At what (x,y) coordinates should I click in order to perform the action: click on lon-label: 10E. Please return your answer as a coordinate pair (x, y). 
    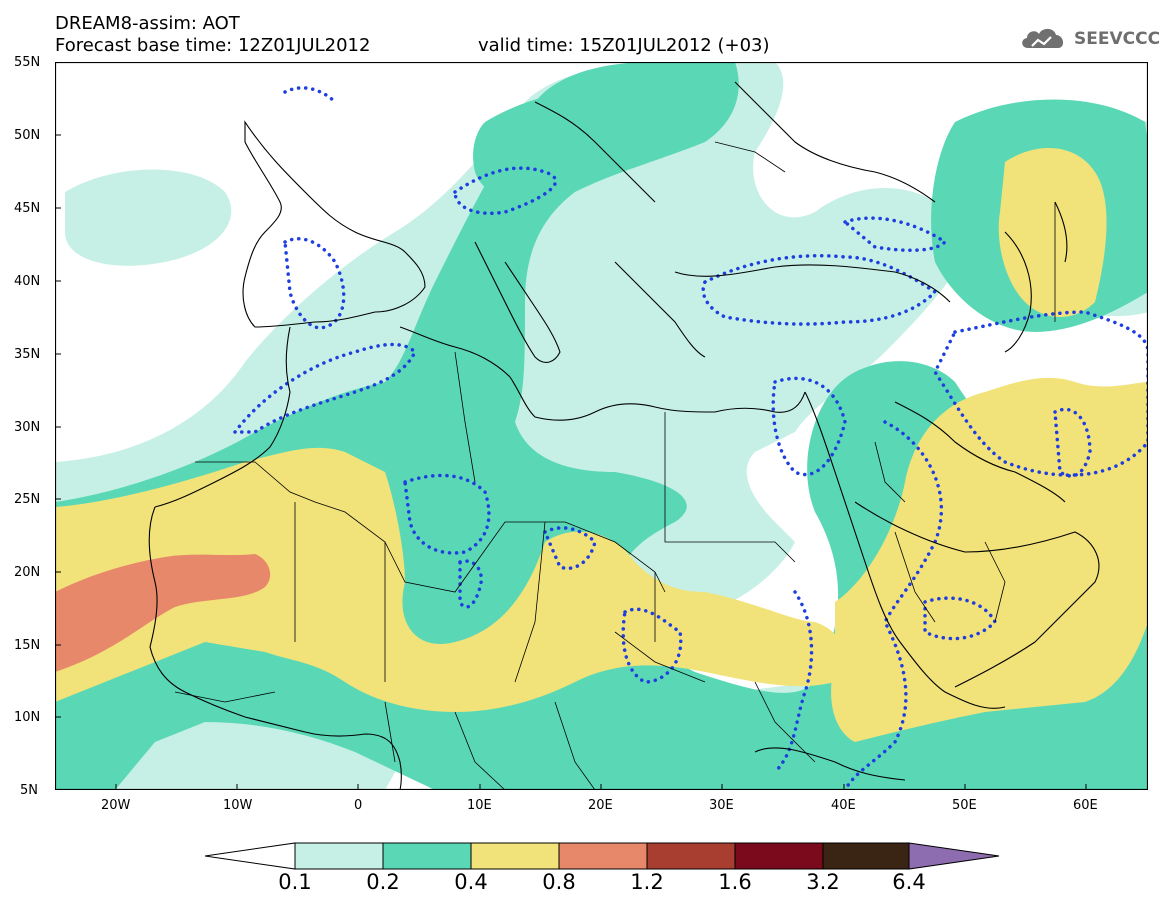
    Looking at the image, I should click on (479, 805).